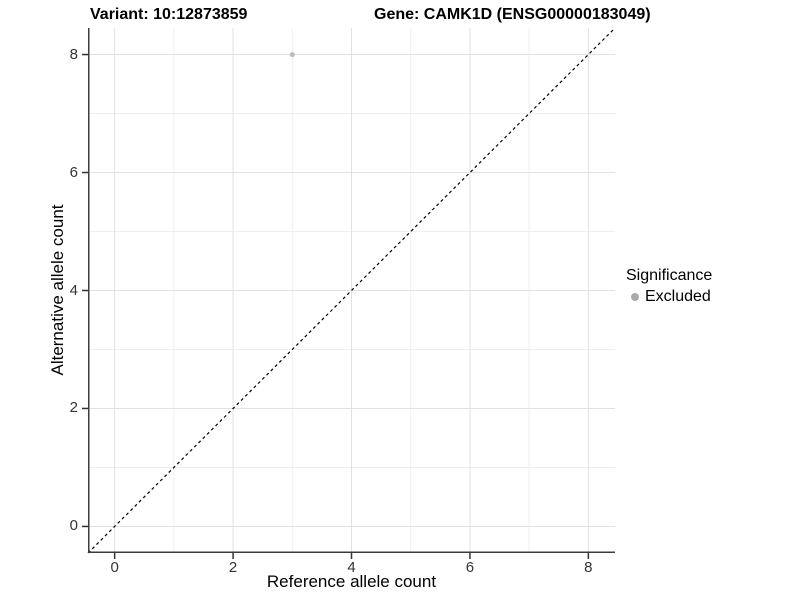  What do you see at coordinates (669, 275) in the screenshot?
I see `legend-title: Significance` at bounding box center [669, 275].